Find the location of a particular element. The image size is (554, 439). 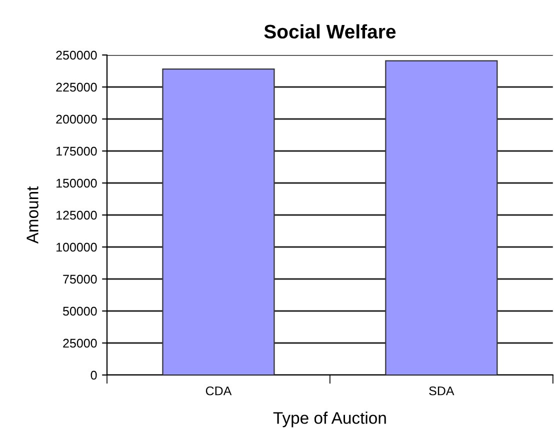

y-tick-label: 175000 is located at coordinates (76, 151).